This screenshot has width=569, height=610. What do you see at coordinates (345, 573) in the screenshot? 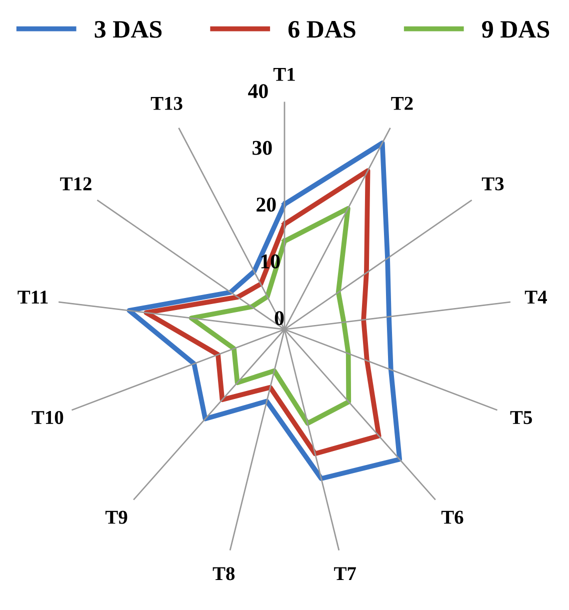
I see `spoke-label: T7` at bounding box center [345, 573].